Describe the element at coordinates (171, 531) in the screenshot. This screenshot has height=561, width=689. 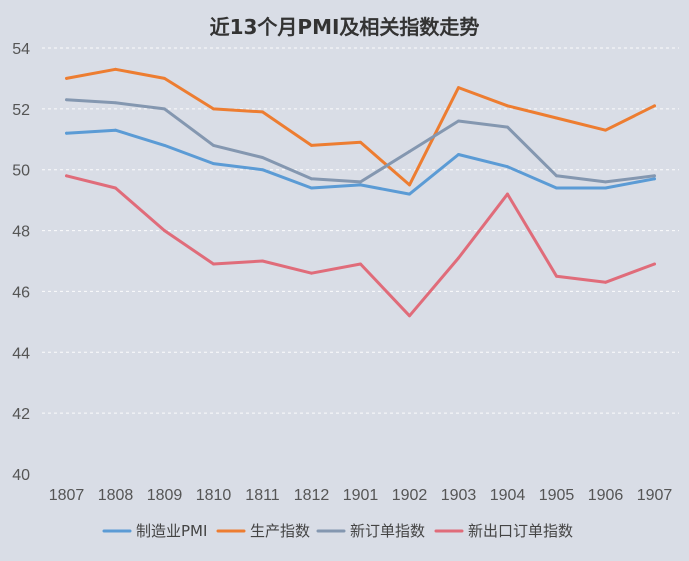
I see `legend-label: 制造业PMI` at that location.